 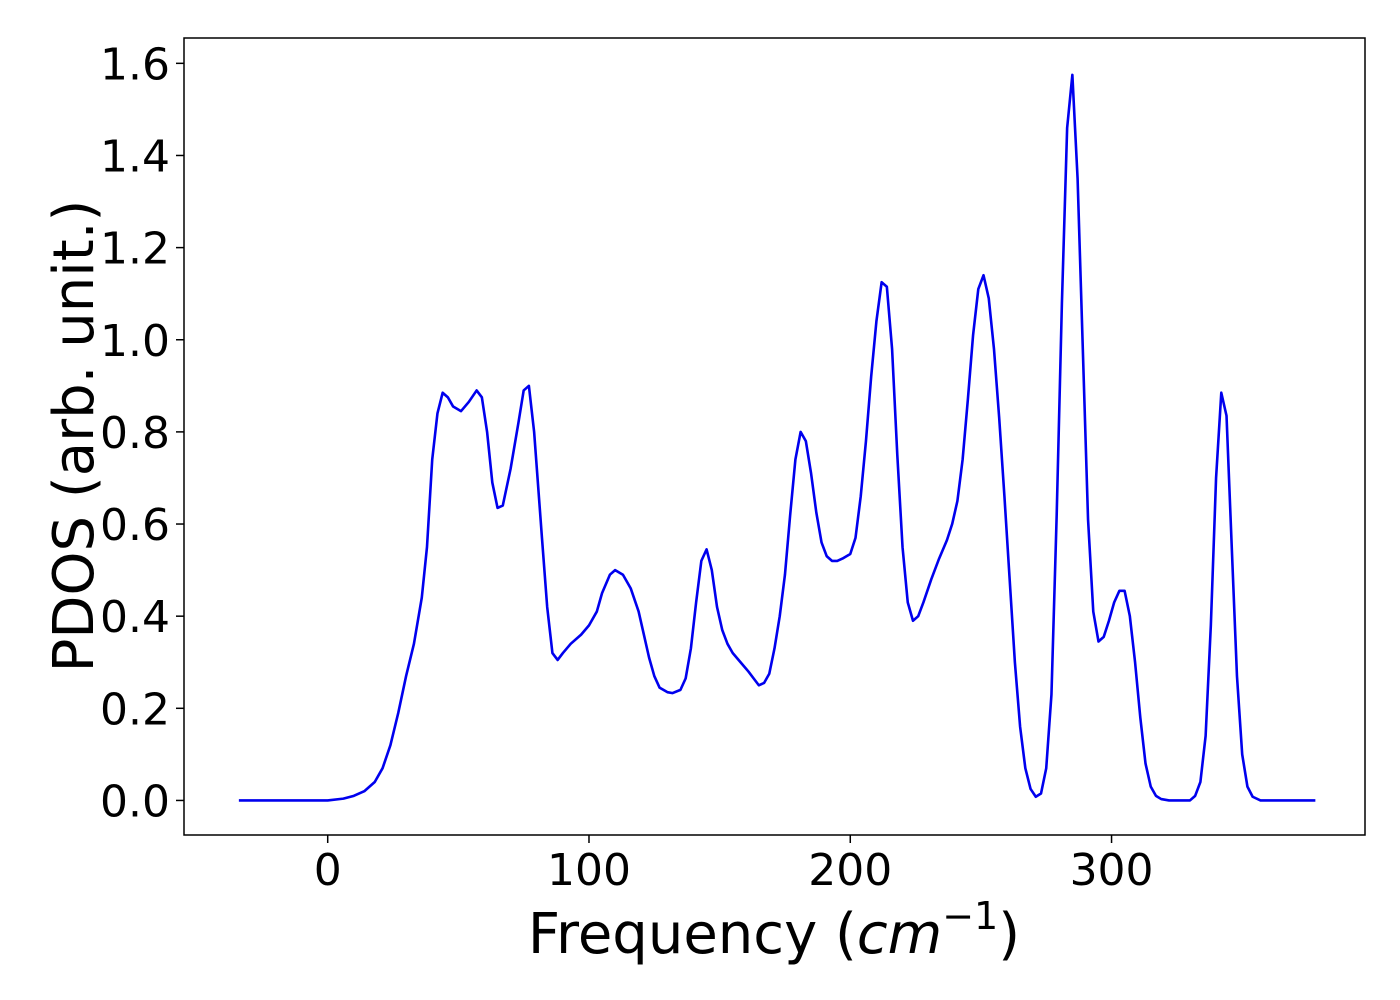 What do you see at coordinates (734, 865) in the screenshot?
I see `x-axis-ticks: 0 100 200 300` at bounding box center [734, 865].